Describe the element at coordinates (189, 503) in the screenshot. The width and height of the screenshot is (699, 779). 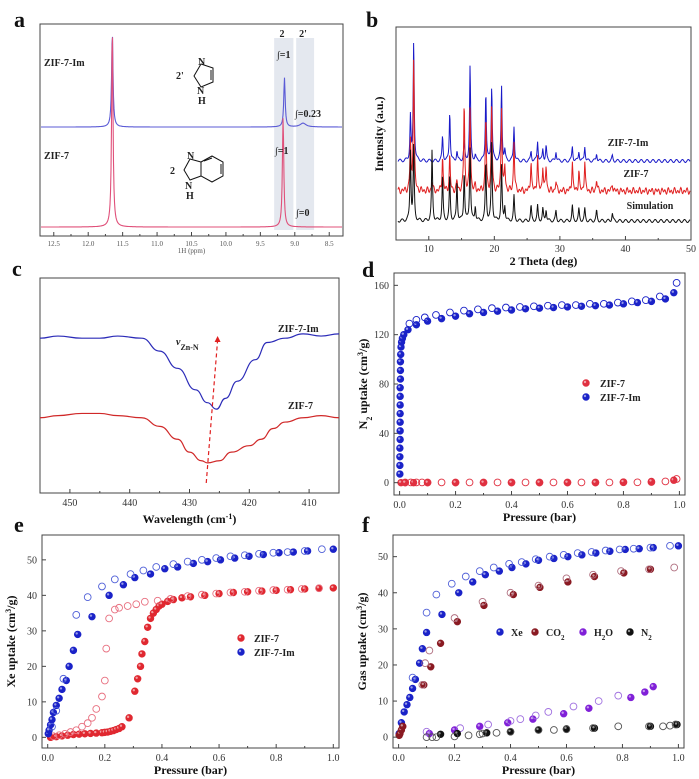
I see `x-tick-label: 430` at that location.